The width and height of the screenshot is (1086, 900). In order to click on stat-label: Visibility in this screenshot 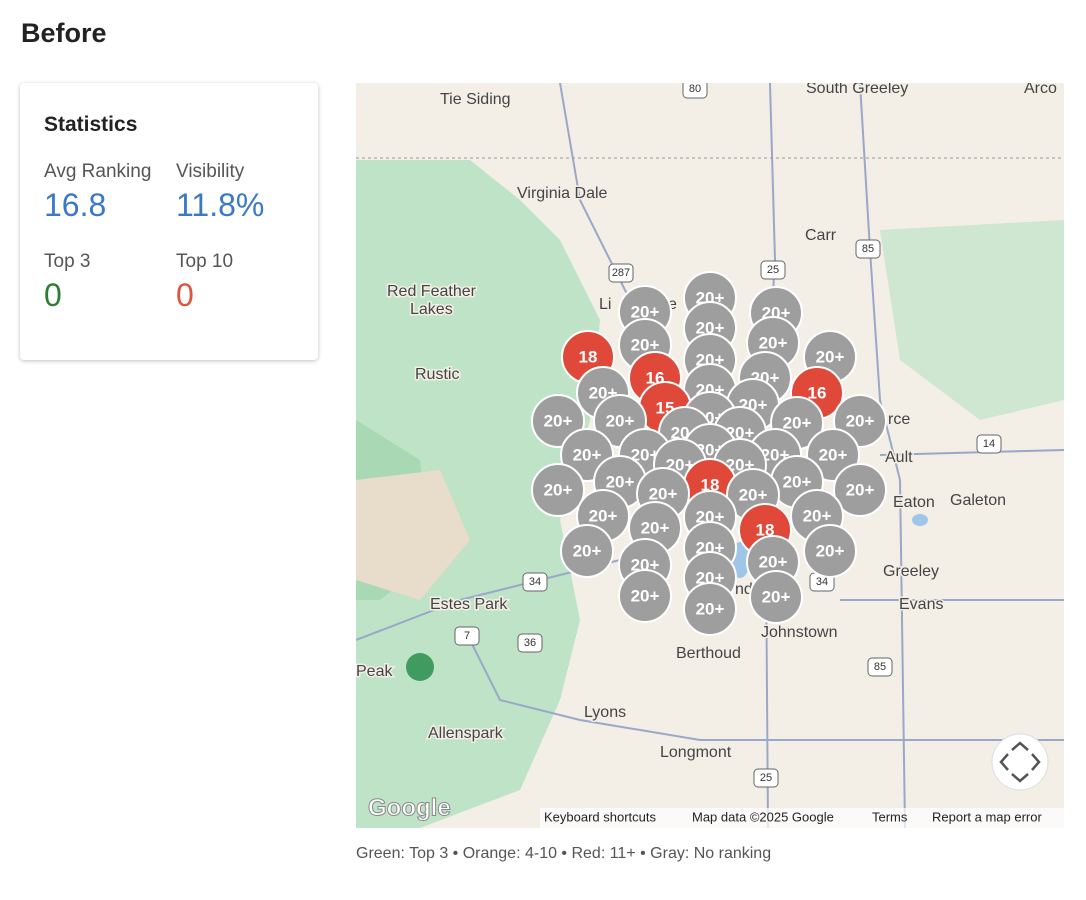, I will do `click(210, 171)`.